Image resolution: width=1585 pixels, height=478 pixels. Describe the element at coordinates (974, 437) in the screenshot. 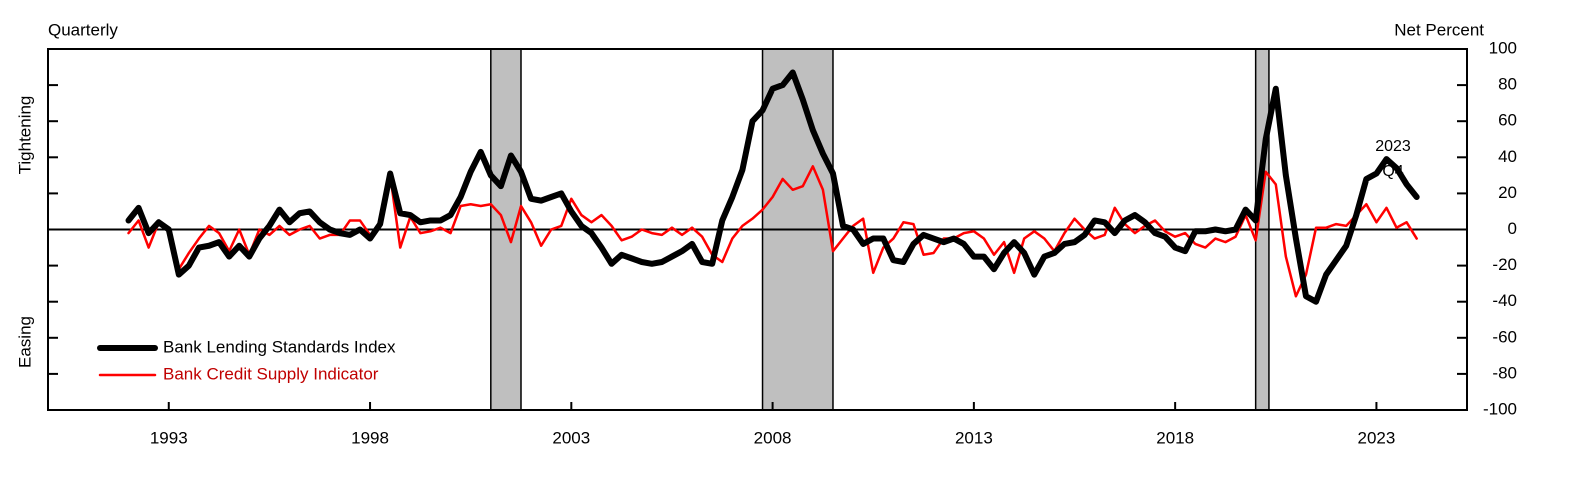

I see `x-tick-label: 2013` at that location.